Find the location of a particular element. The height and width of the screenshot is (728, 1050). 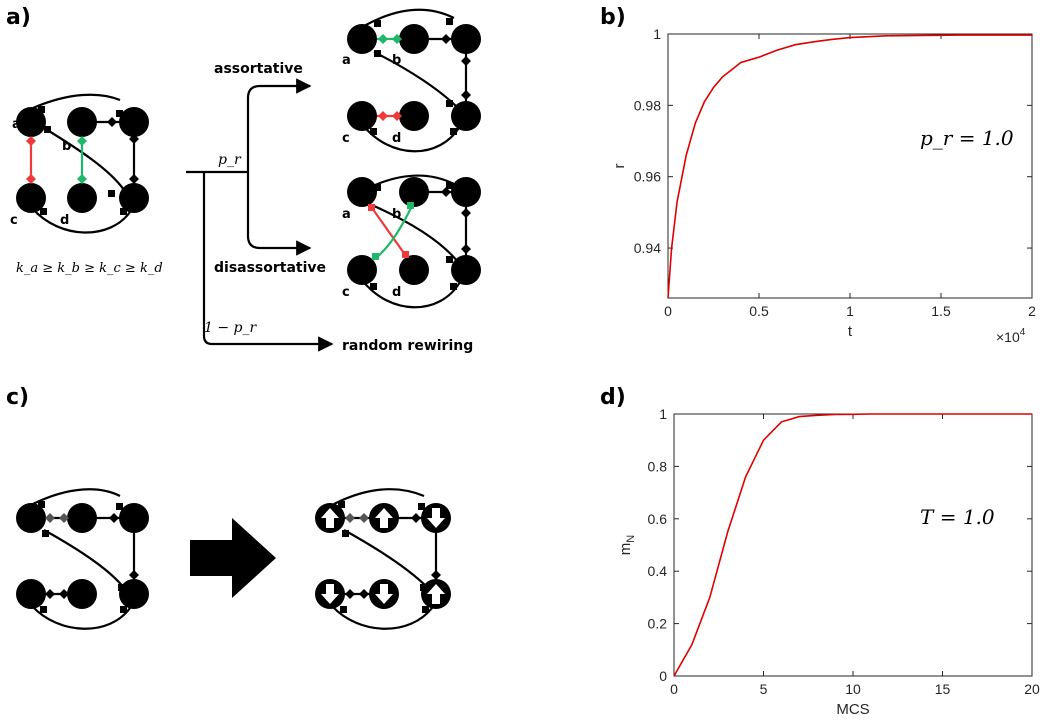

x-tick-label: 1.5 is located at coordinates (941, 311).